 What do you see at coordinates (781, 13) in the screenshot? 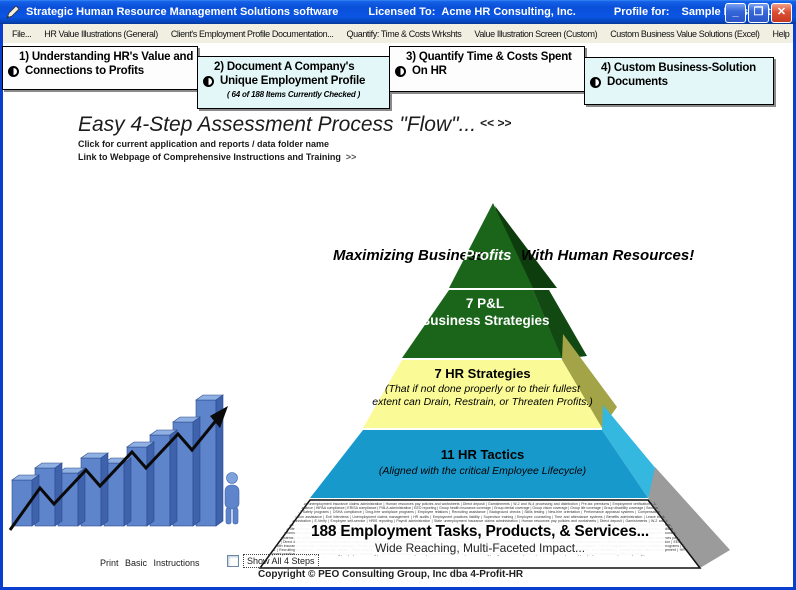
I see `close-button: ✕` at bounding box center [781, 13].